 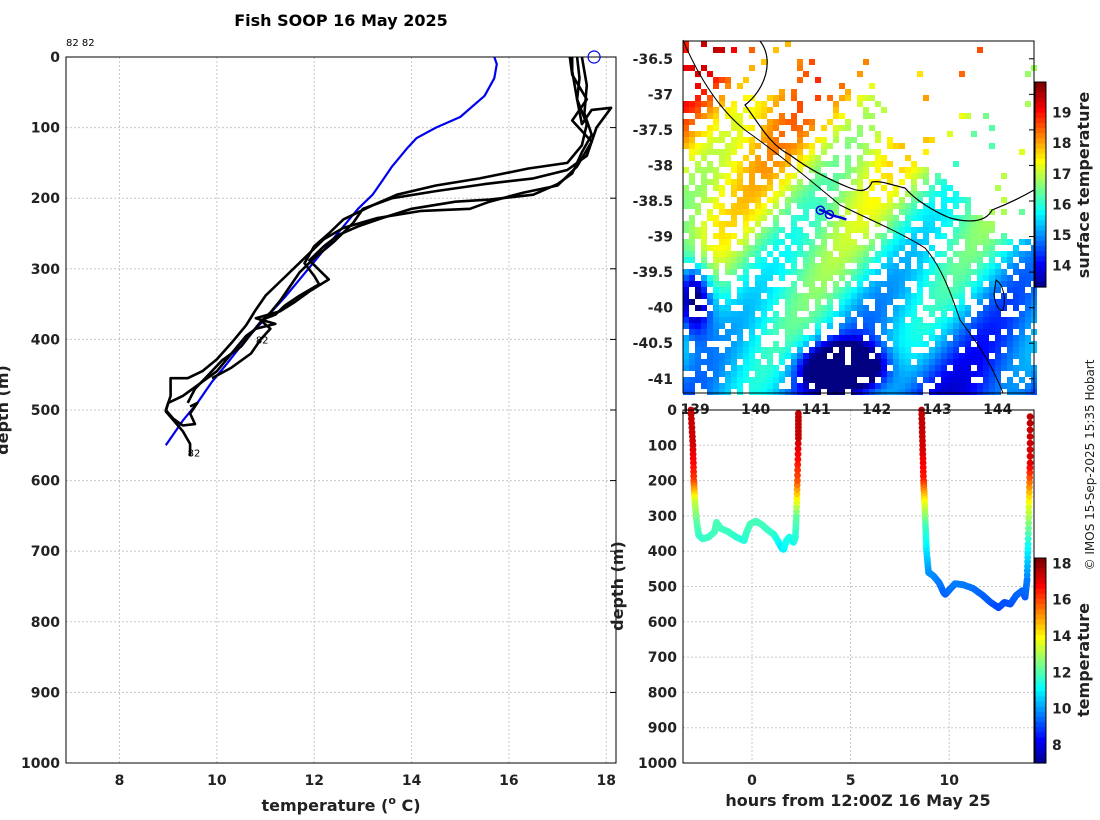 I want to click on map-colorbar-label: surface temperature, so click(x=1083, y=185).